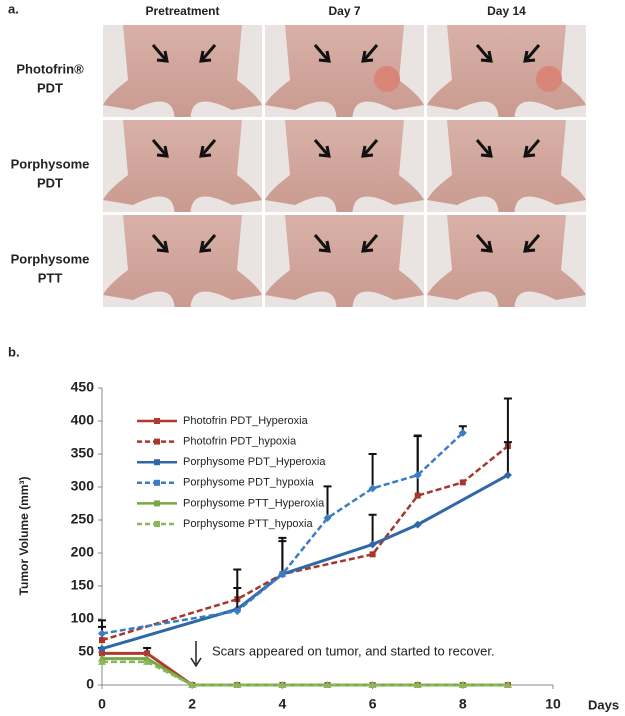 The width and height of the screenshot is (625, 716). I want to click on legend-label: Porphysome PTT_hypoxia, so click(248, 524).